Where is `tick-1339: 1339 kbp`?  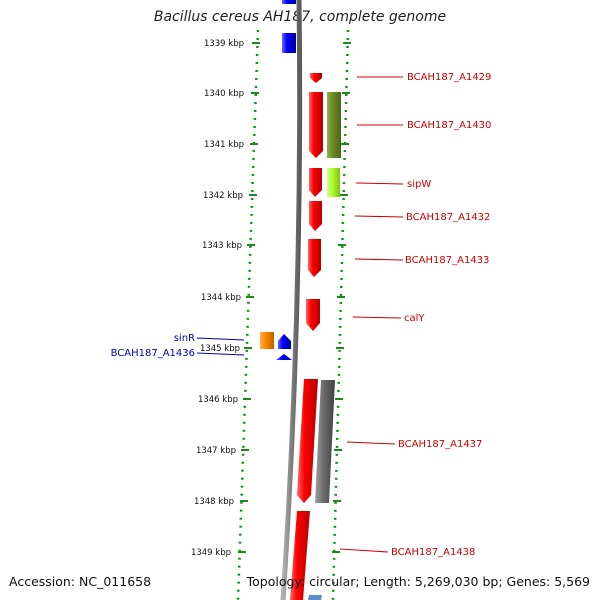 tick-1339: 1339 kbp is located at coordinates (277, 44).